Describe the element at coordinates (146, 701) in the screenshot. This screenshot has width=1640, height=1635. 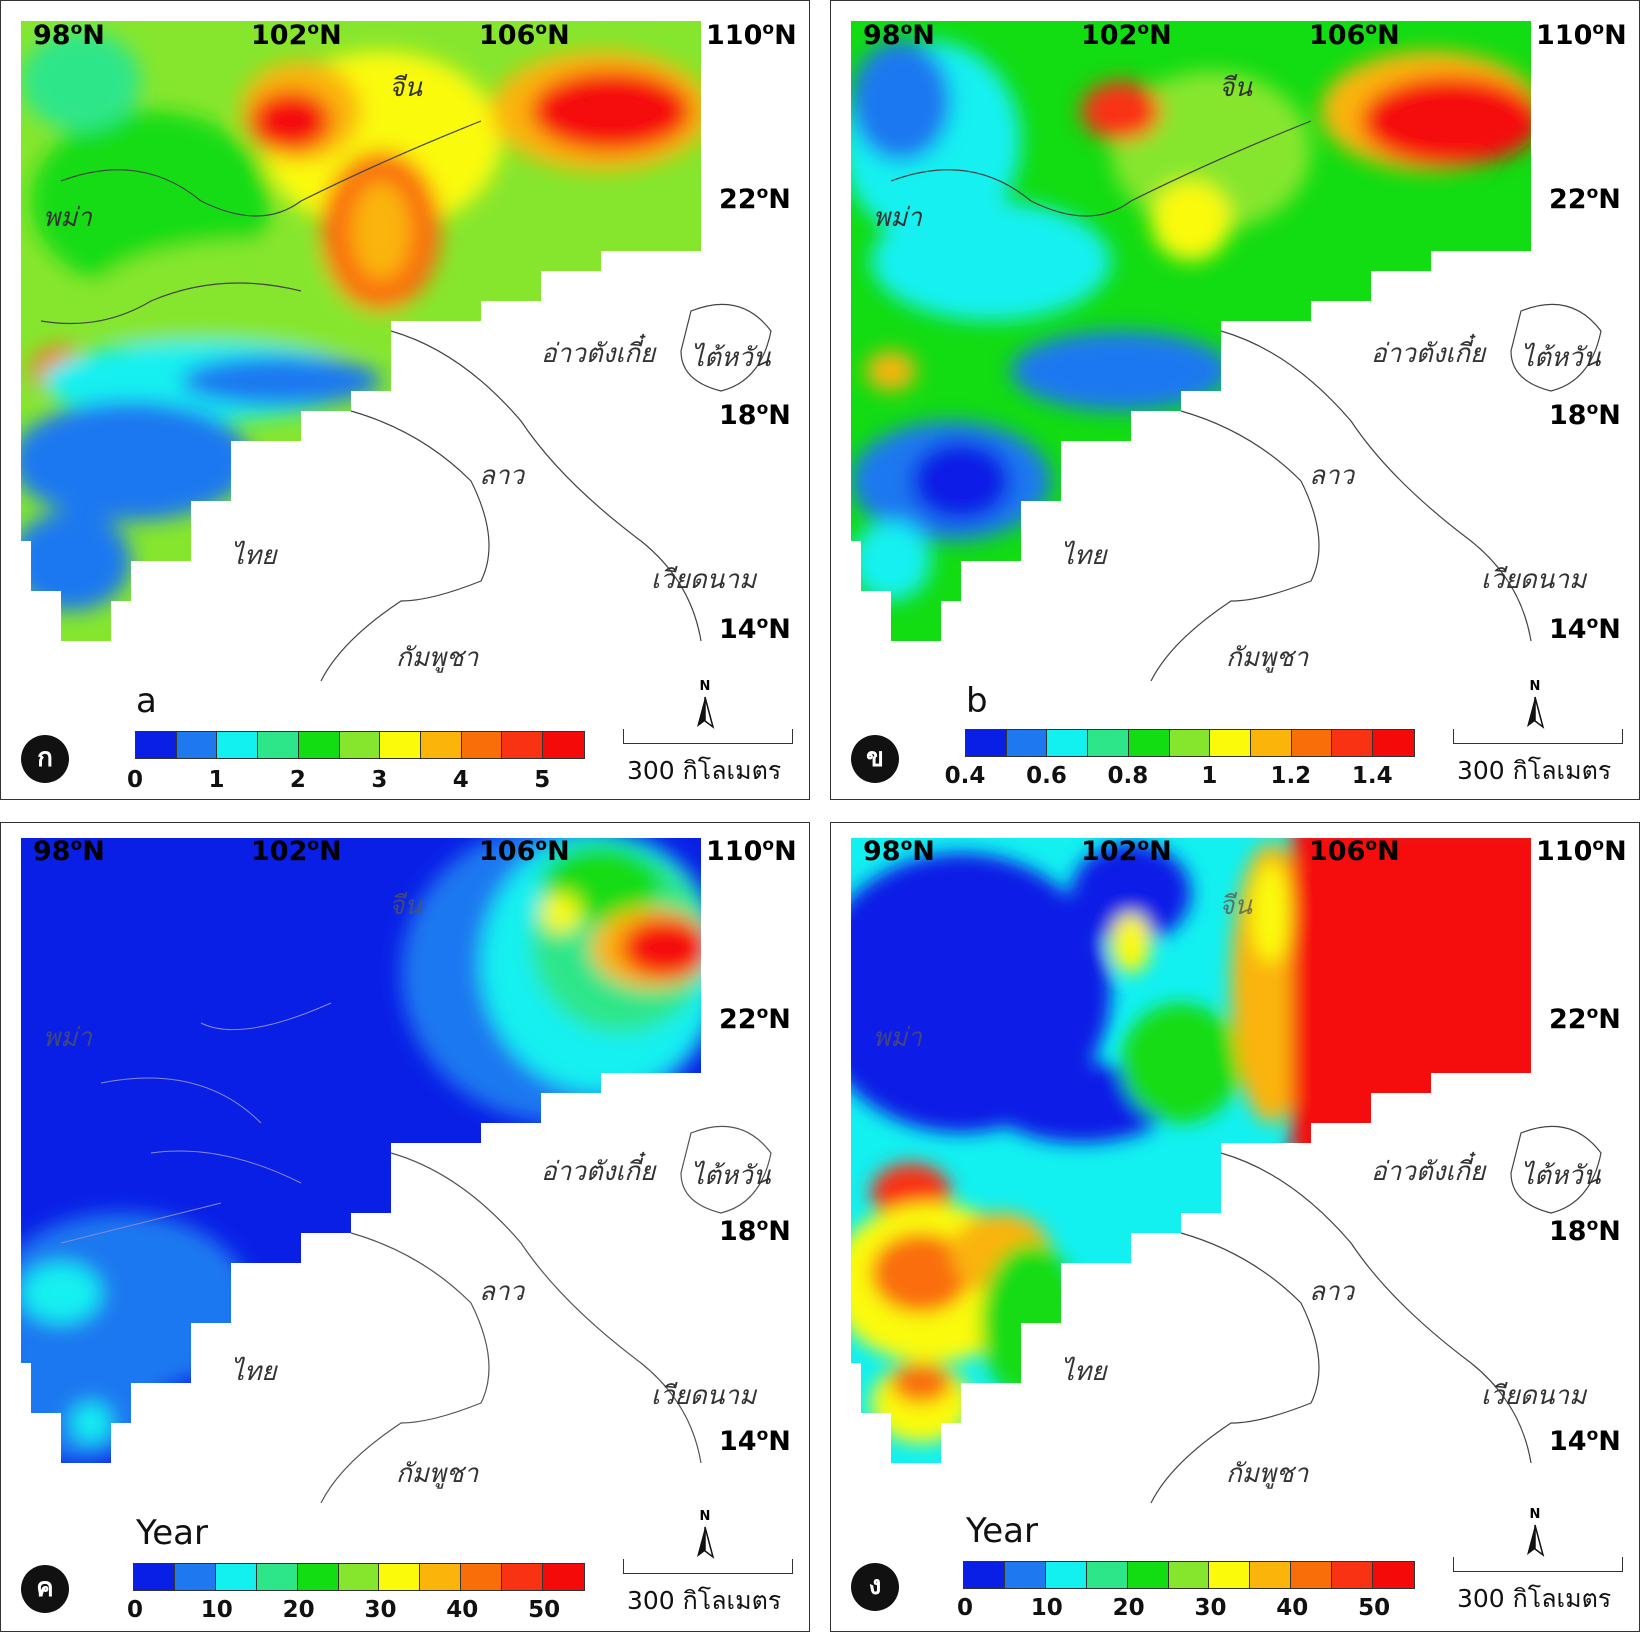
I see `panel-sublabel: a` at that location.